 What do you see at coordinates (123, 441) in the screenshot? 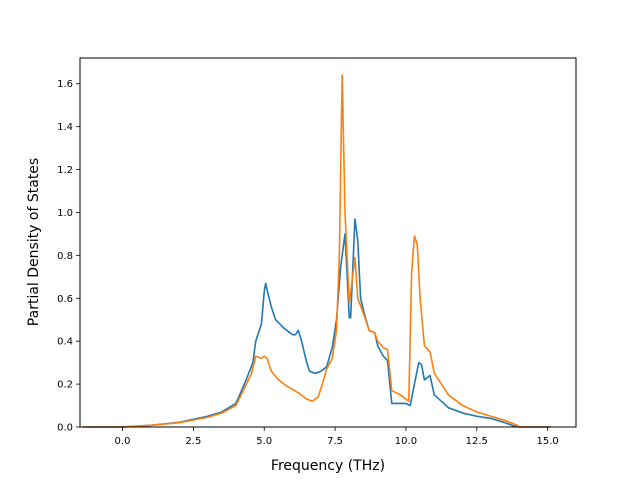
I see `x-tick-label: 0.0` at bounding box center [123, 441].